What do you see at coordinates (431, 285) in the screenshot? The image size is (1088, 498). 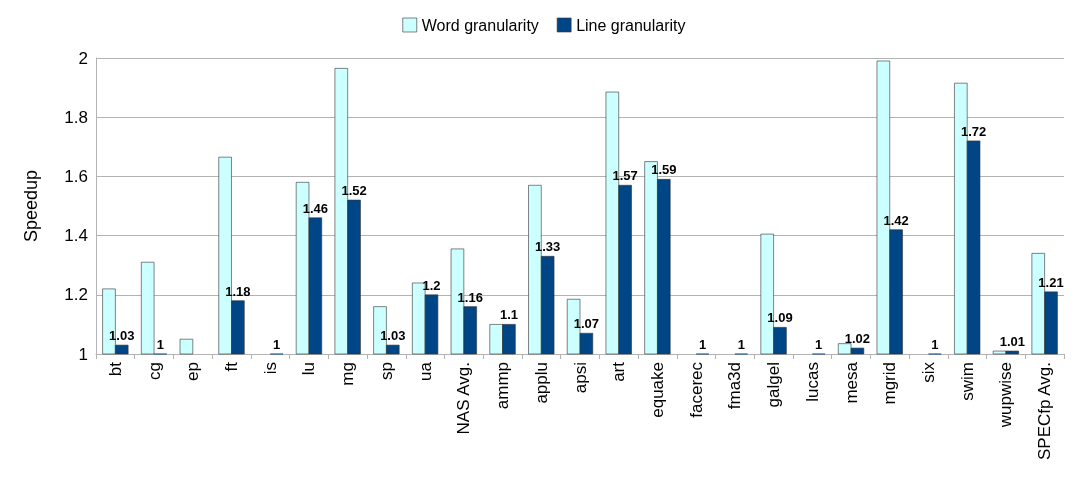 I see `data-label: 1.2` at bounding box center [431, 285].